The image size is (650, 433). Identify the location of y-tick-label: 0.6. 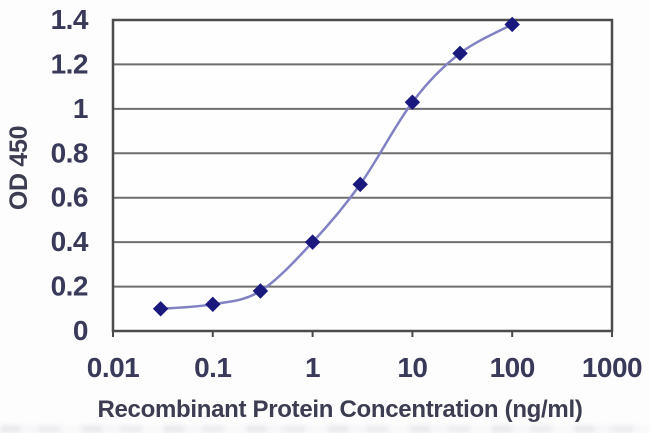
(69, 197).